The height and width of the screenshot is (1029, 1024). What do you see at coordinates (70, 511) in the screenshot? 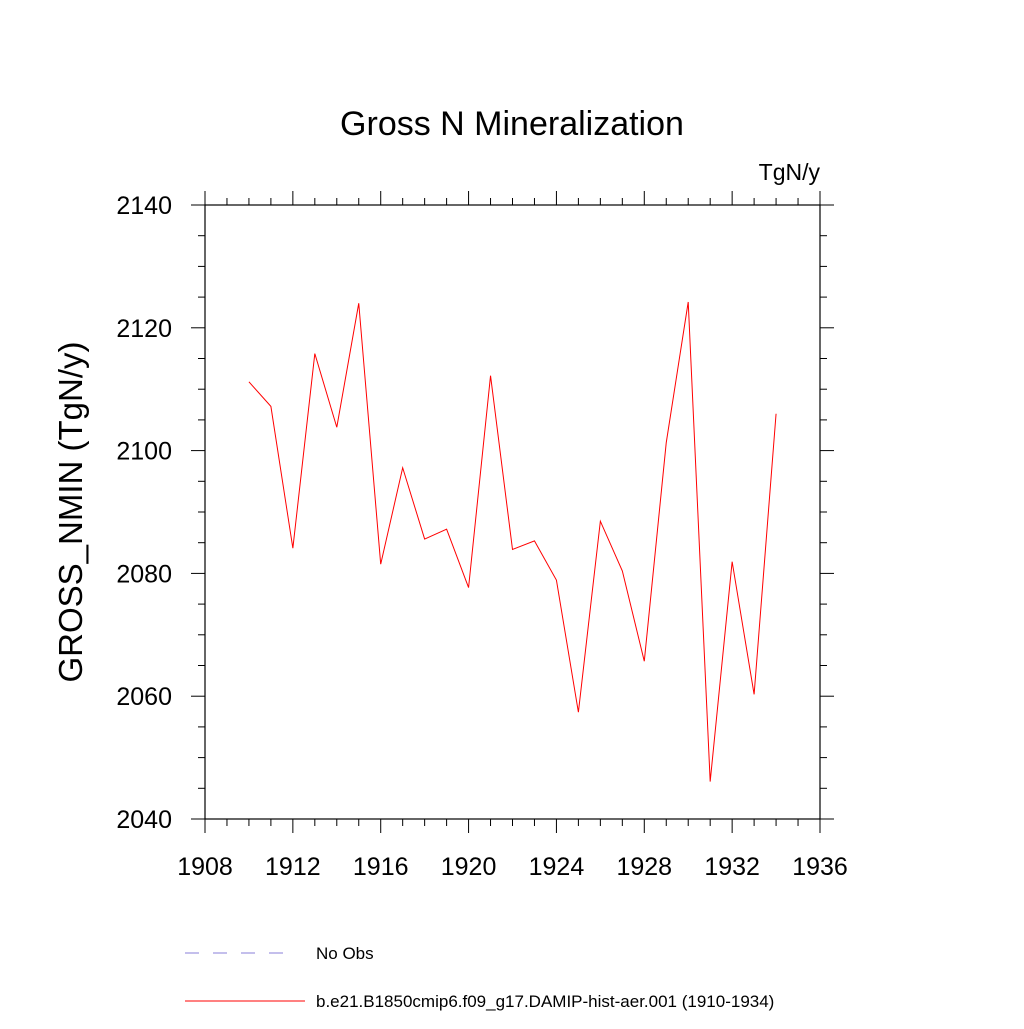
I see `y-axis-label: GROSS_NMIN (TgN/y)` at bounding box center [70, 511].